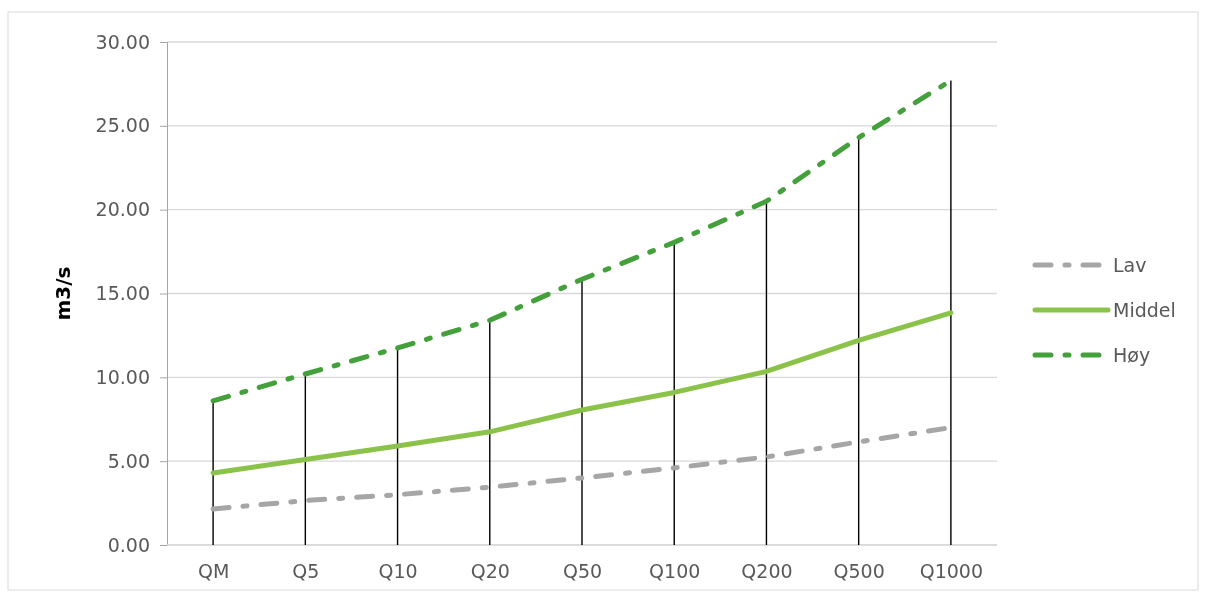  What do you see at coordinates (128, 460) in the screenshot?
I see `y-tick-label: 5.00` at bounding box center [128, 460].